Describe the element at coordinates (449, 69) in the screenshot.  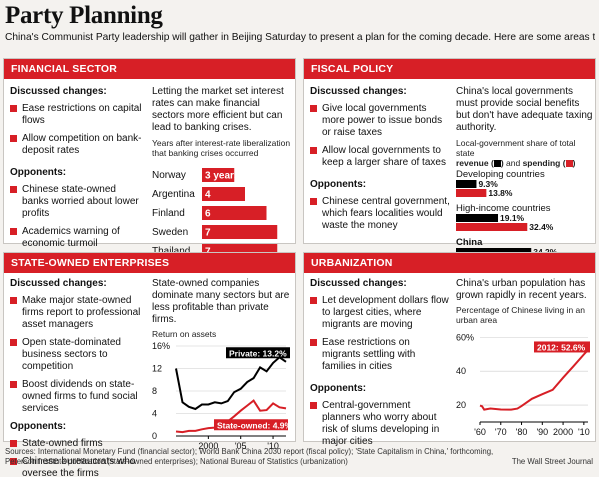
I see `panel-heading: FISCAL POLICY` at that location.